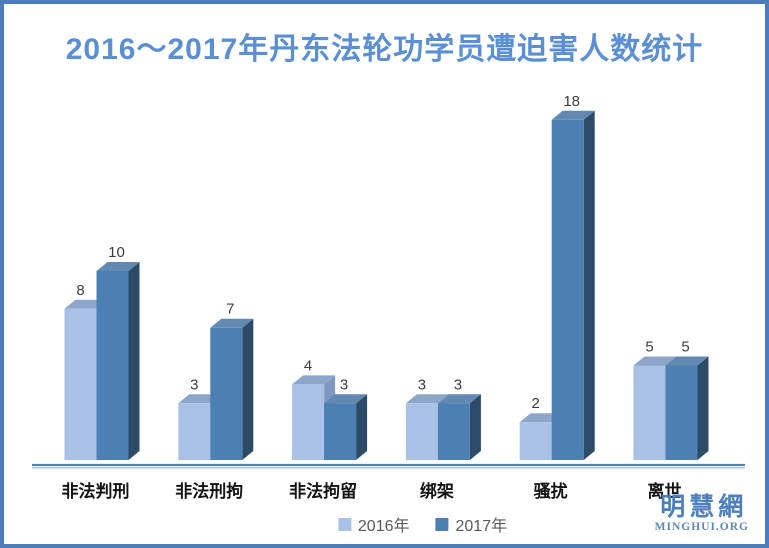  Describe the element at coordinates (209, 491) in the screenshot. I see `category-label: 非法刑拘` at that location.